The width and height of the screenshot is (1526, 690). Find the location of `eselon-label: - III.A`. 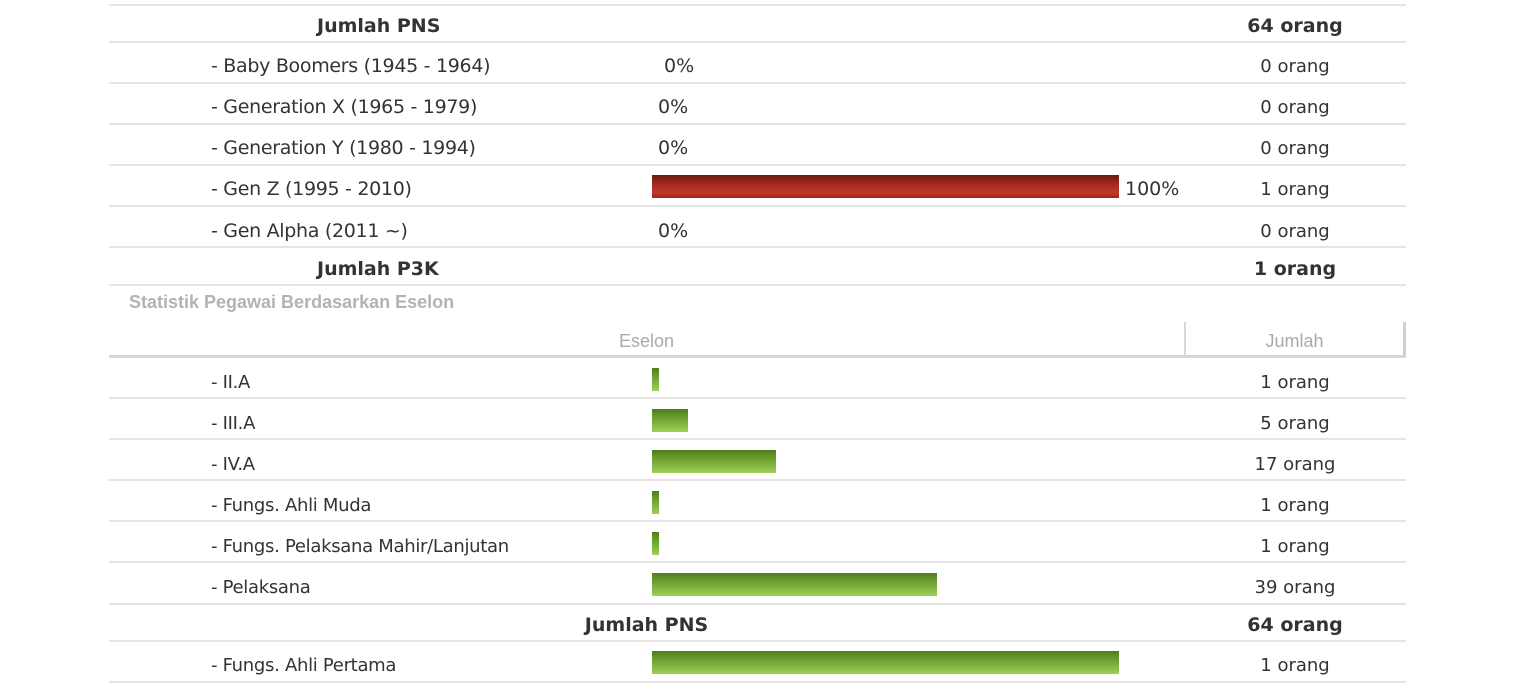

eselon-label: - III.A is located at coordinates (233, 423).